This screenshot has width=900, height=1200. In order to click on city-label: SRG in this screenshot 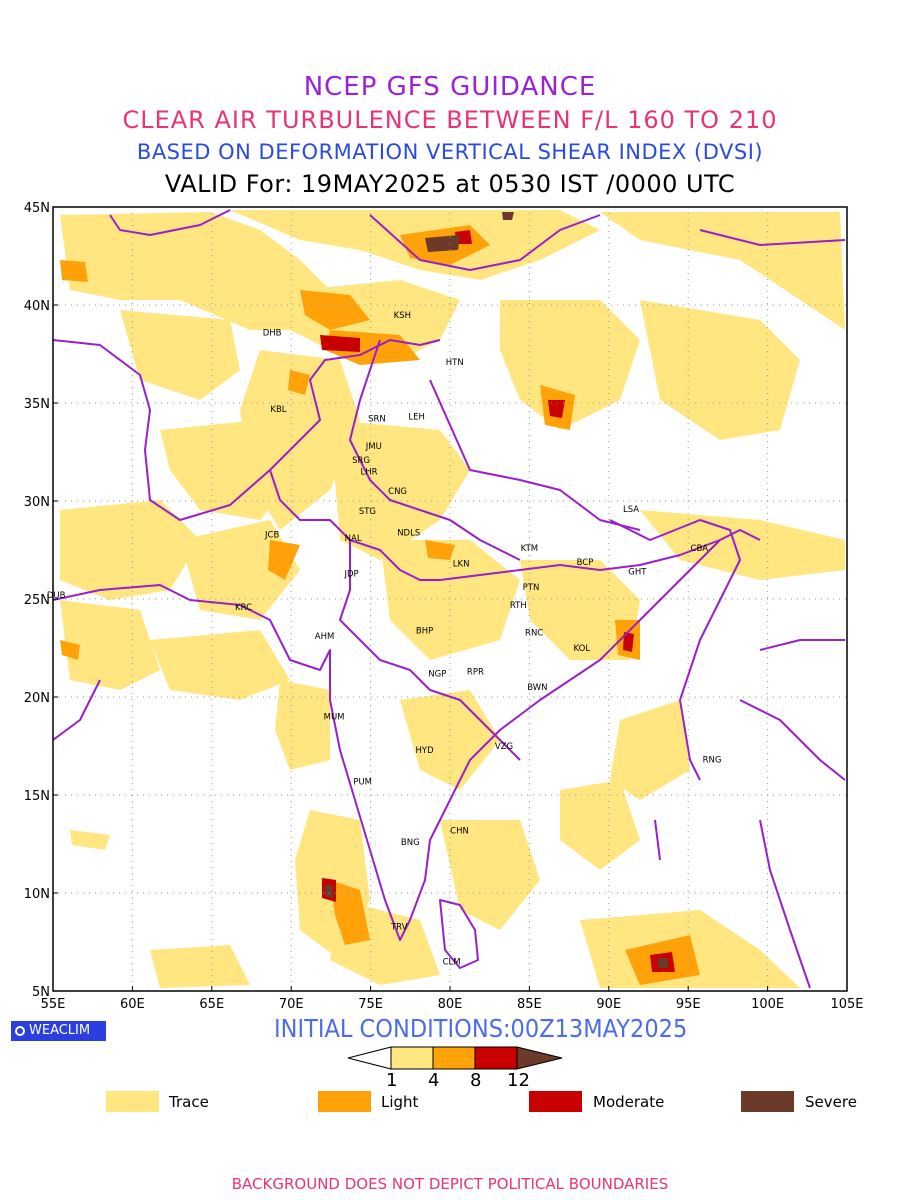, I will do `click(361, 461)`.